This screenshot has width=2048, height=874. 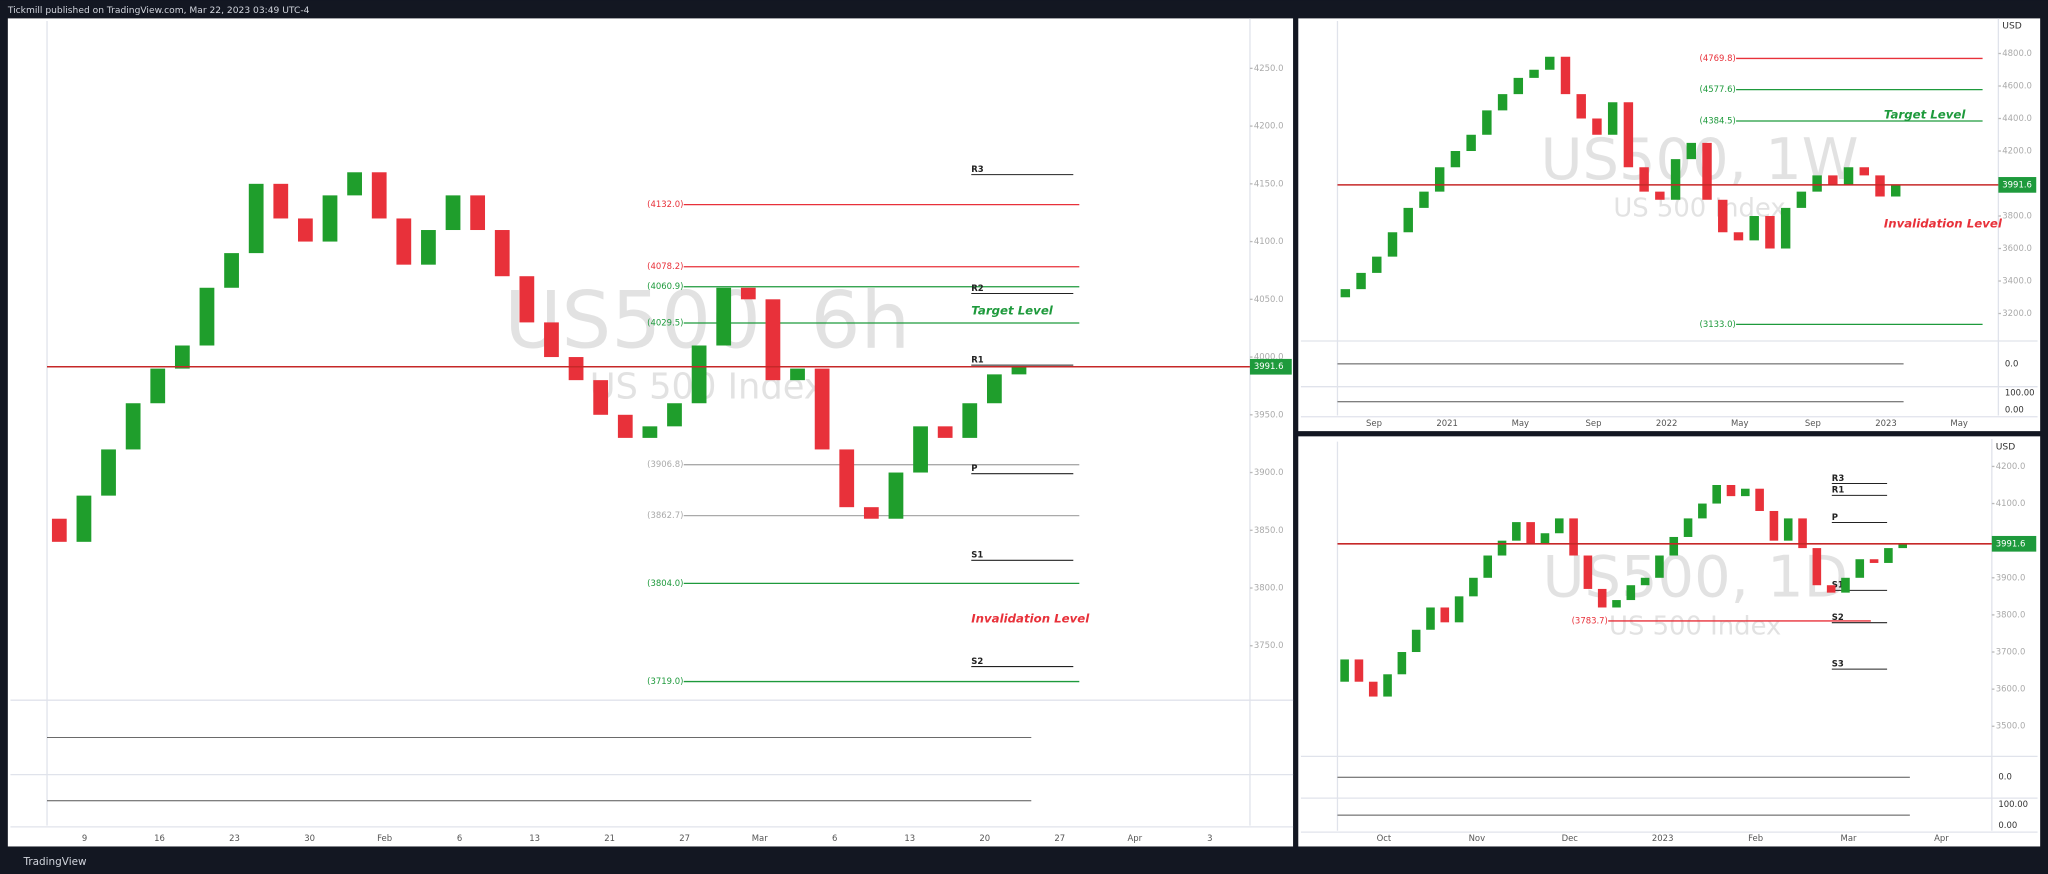 I want to click on watermark-title: US500, 6h, so click(x=707, y=321).